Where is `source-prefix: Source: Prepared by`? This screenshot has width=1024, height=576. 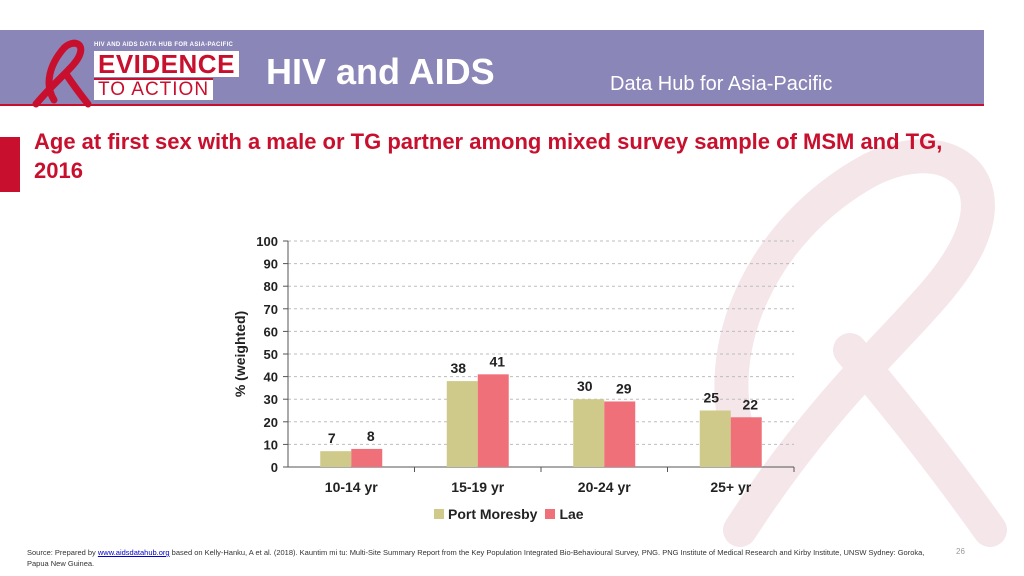
source-prefix: Source: Prepared by is located at coordinates (62, 552).